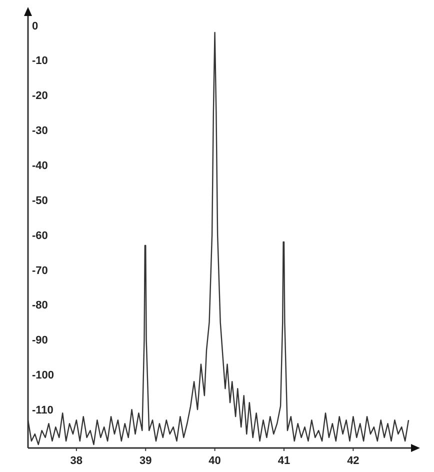 The width and height of the screenshot is (434, 472). I want to click on y-tick-label: -90, so click(40, 340).